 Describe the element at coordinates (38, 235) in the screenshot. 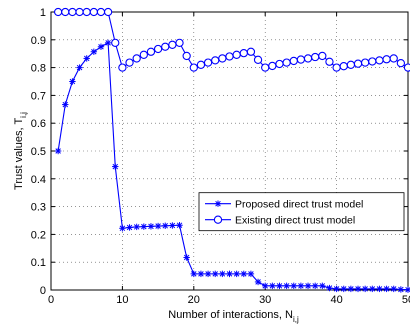

I see `y-tick-label: 0.2` at that location.